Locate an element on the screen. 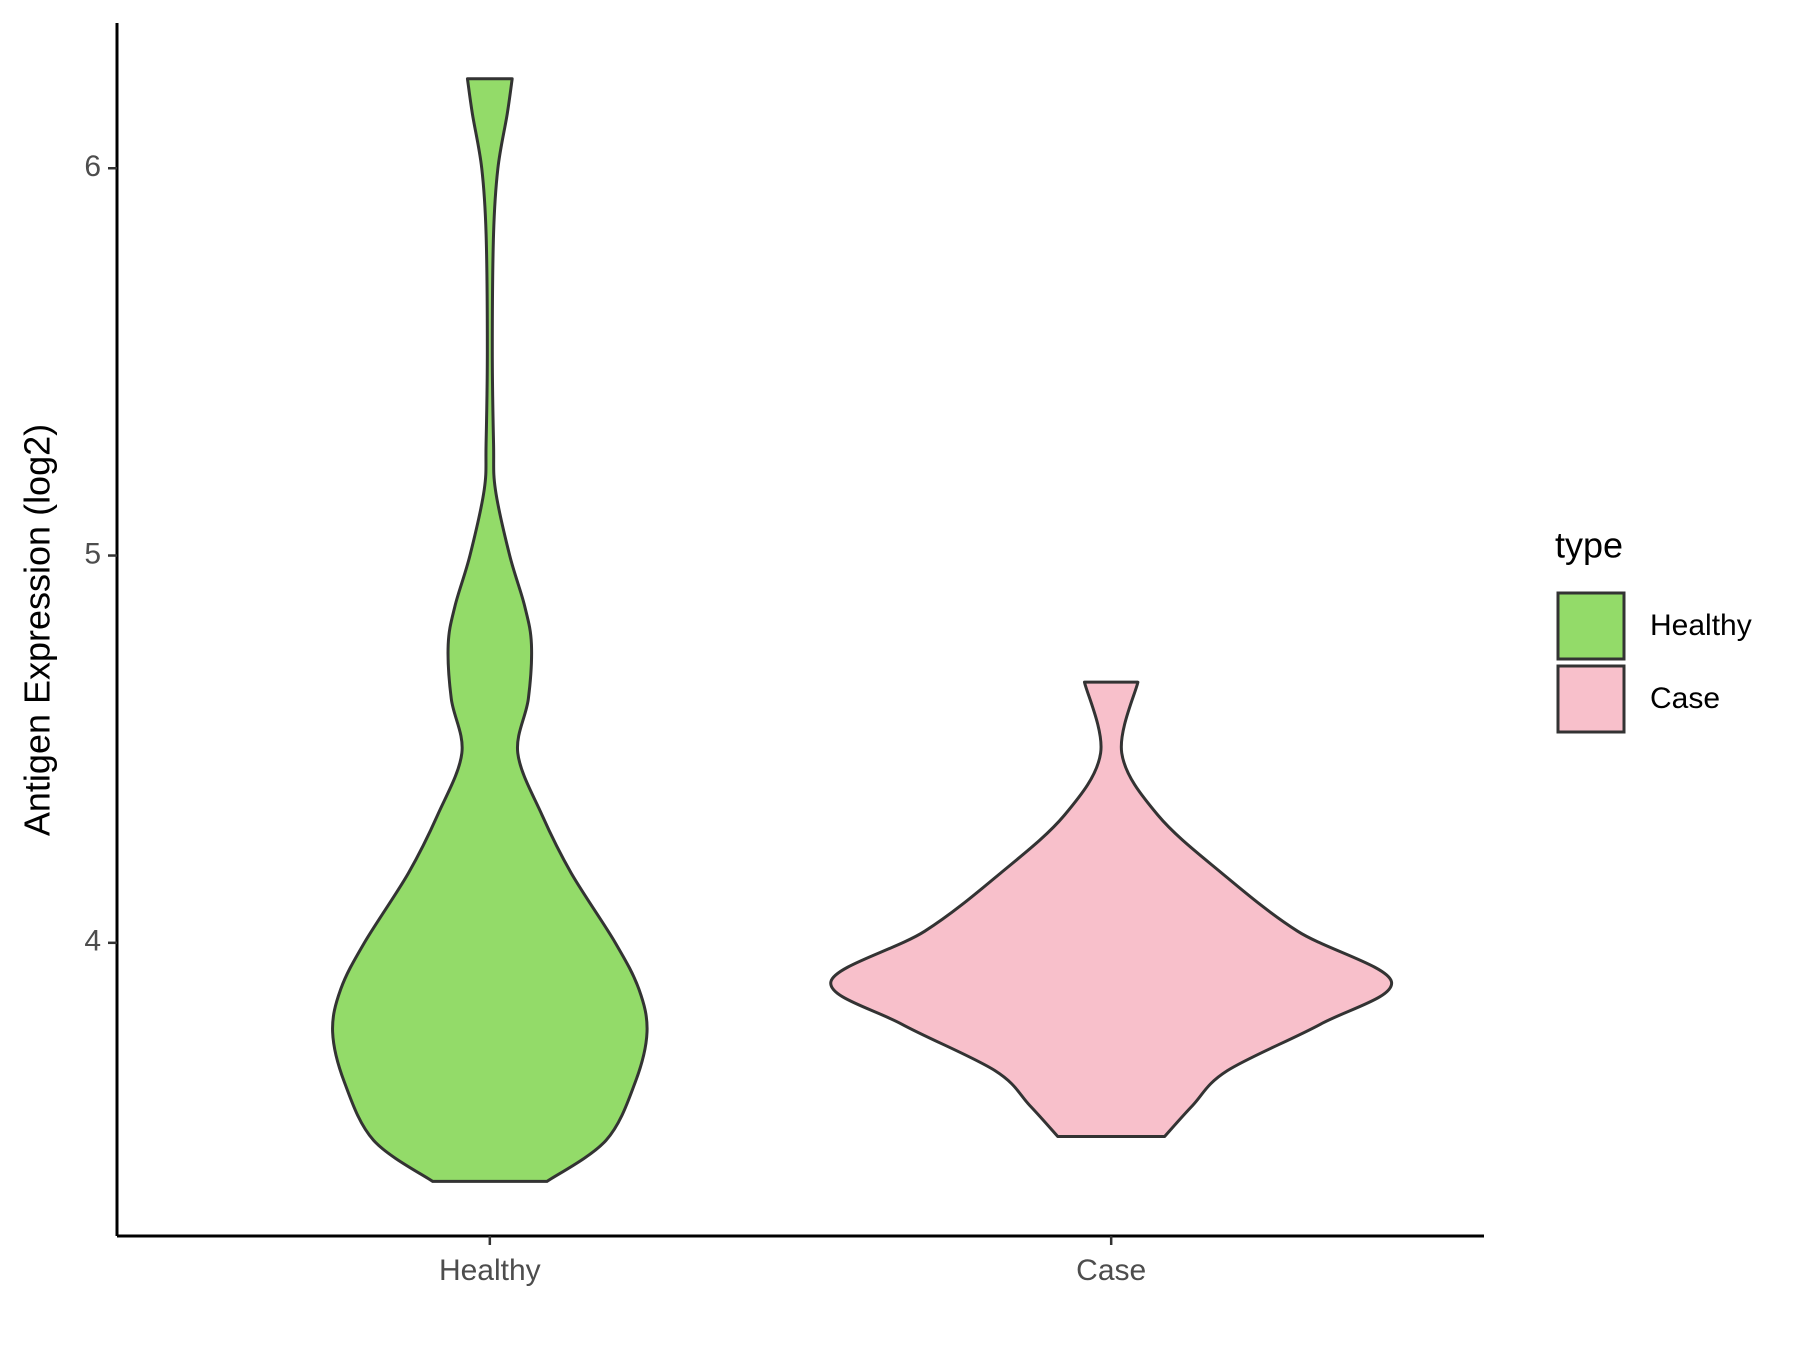 This screenshot has width=1800, height=1350. x-tick-label: Healthy is located at coordinates (490, 1270).